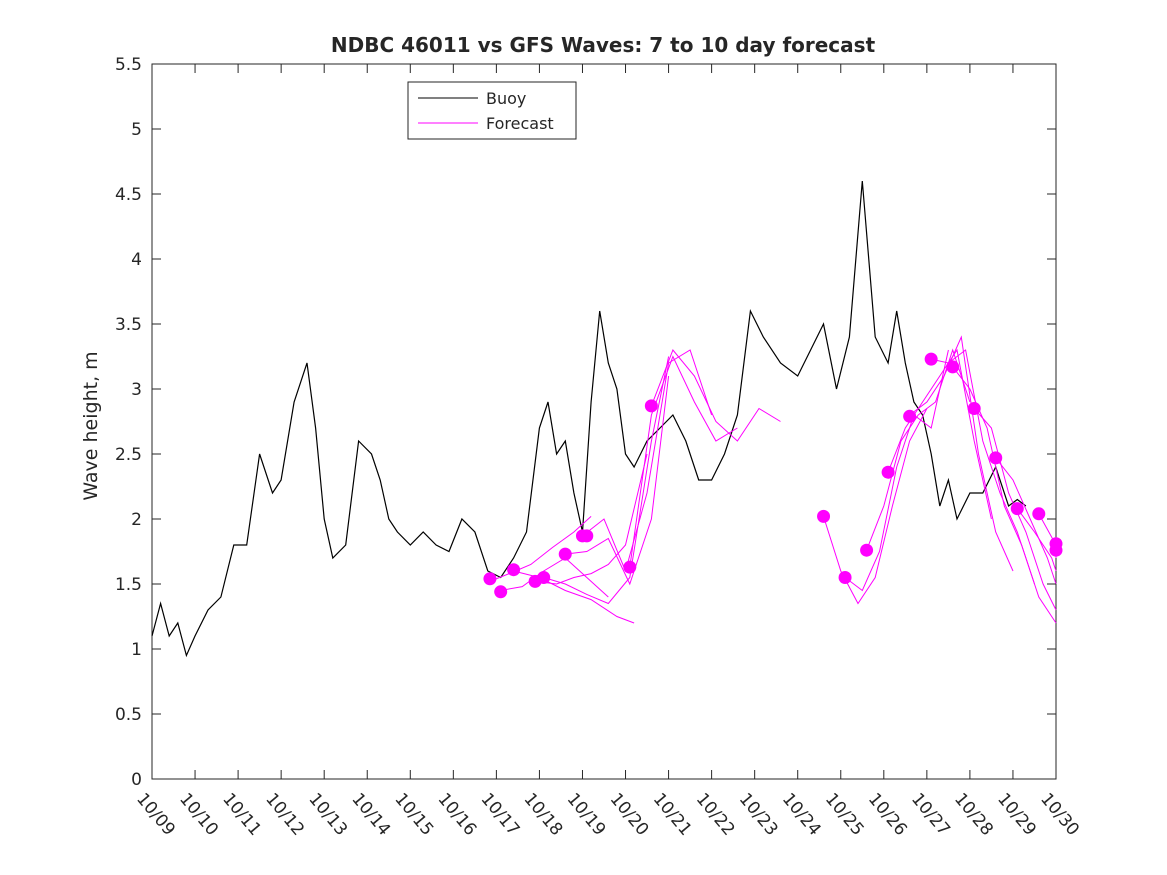 The width and height of the screenshot is (1167, 875). What do you see at coordinates (136, 650) in the screenshot?
I see `y-tick-label: 1` at bounding box center [136, 650].